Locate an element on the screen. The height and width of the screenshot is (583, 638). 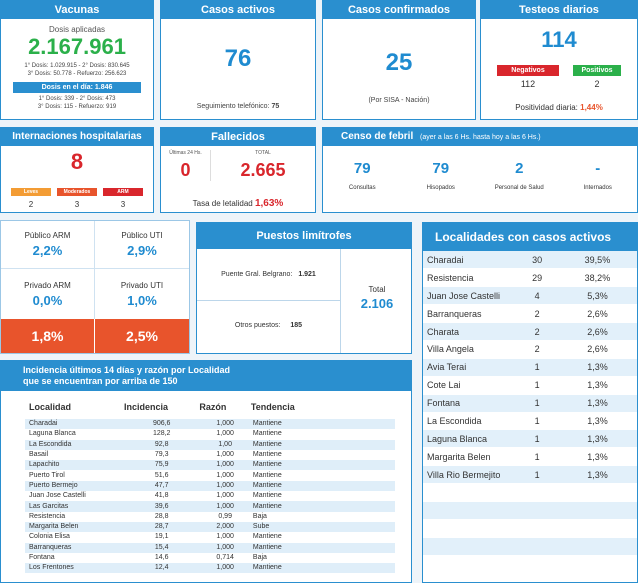
incidencia-incidencia: 28,7 is located at coordinates (162, 527).